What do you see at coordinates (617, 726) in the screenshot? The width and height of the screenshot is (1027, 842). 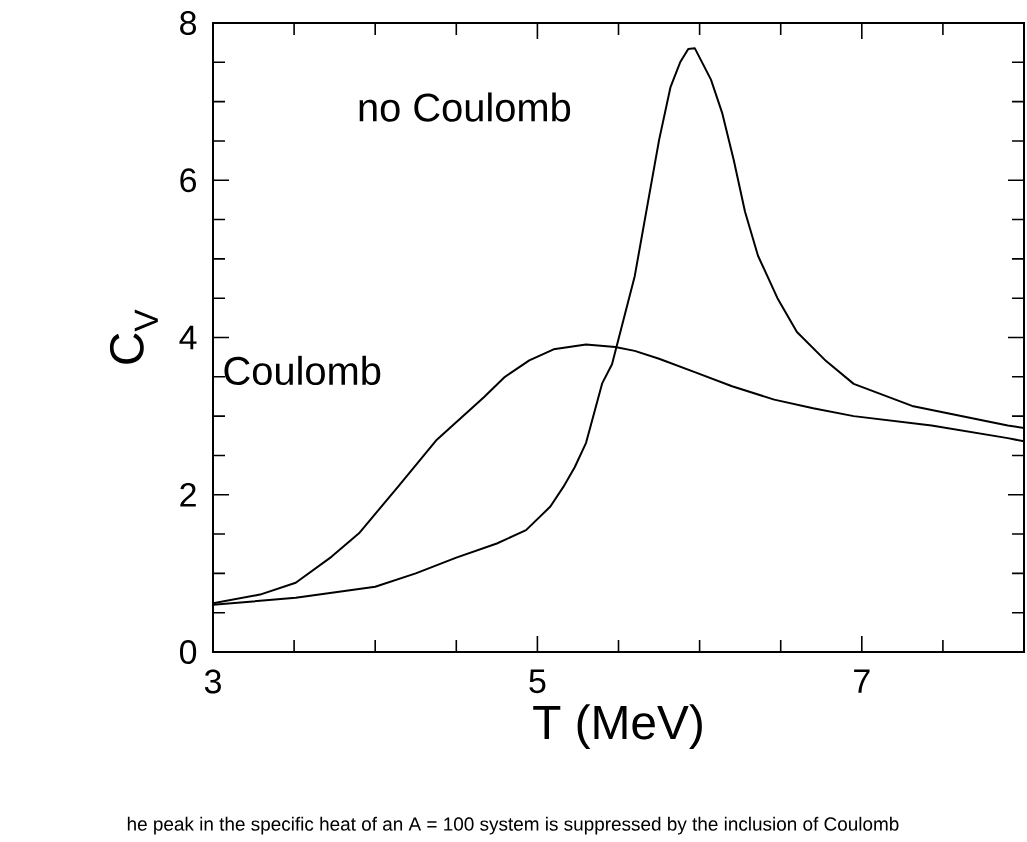 I see `x-axis-title: T (MeV)` at bounding box center [617, 726].